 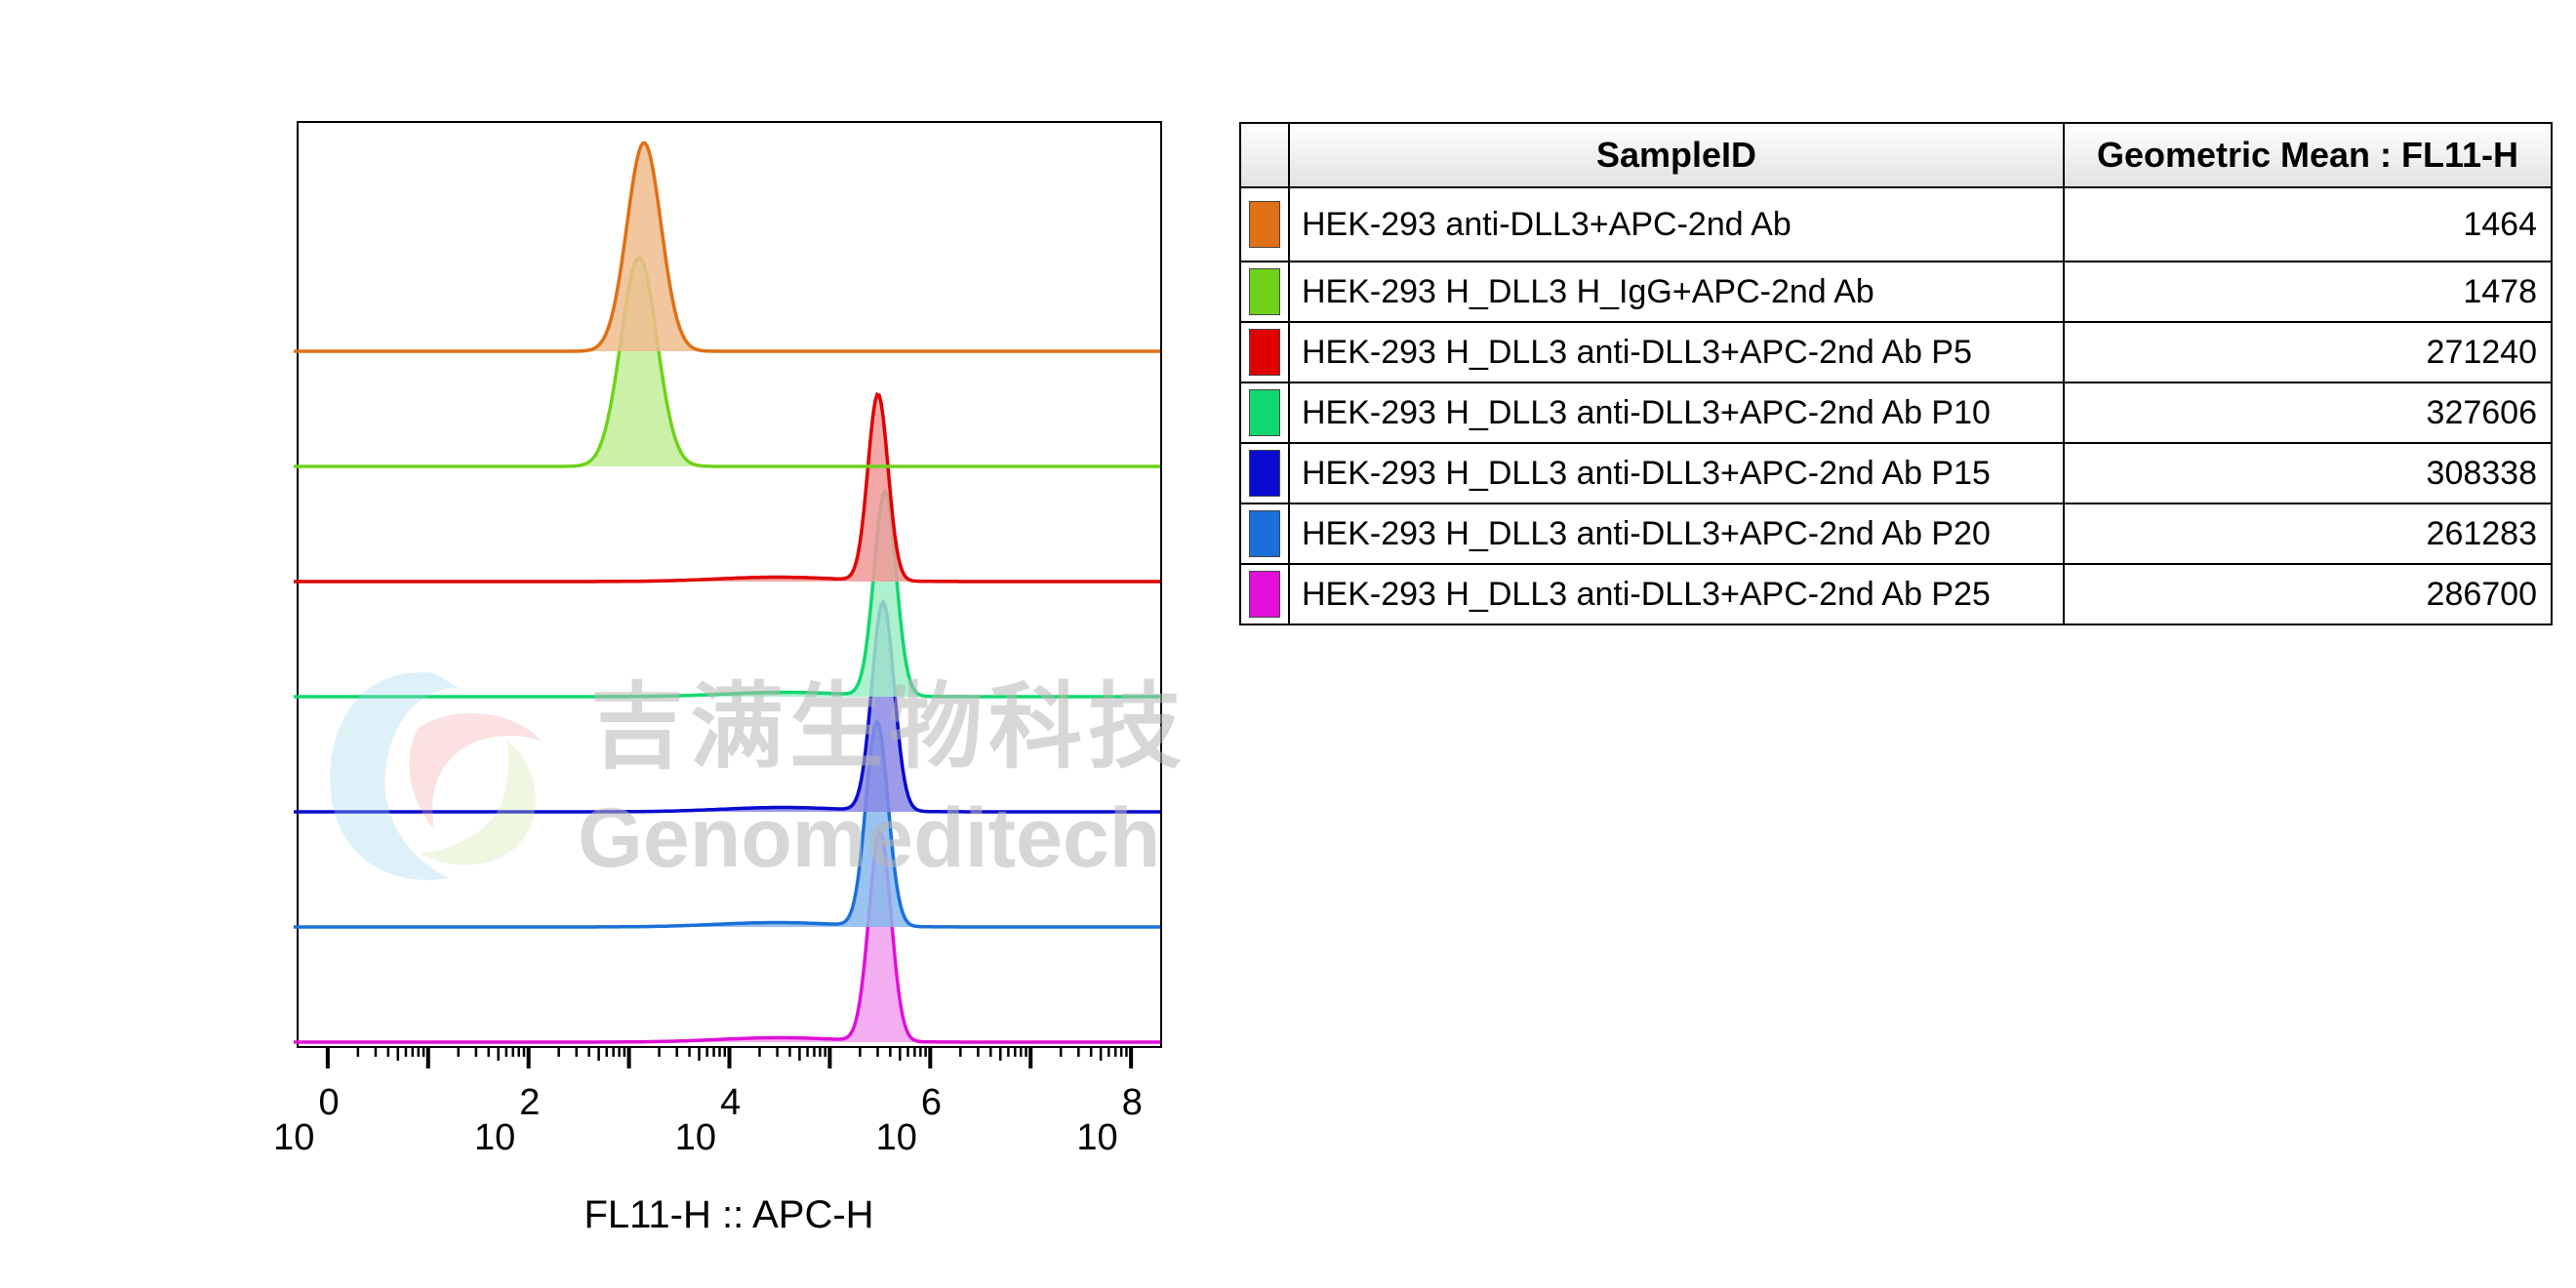 What do you see at coordinates (2308, 224) in the screenshot?
I see `geometric-mean-cell: 1464` at bounding box center [2308, 224].